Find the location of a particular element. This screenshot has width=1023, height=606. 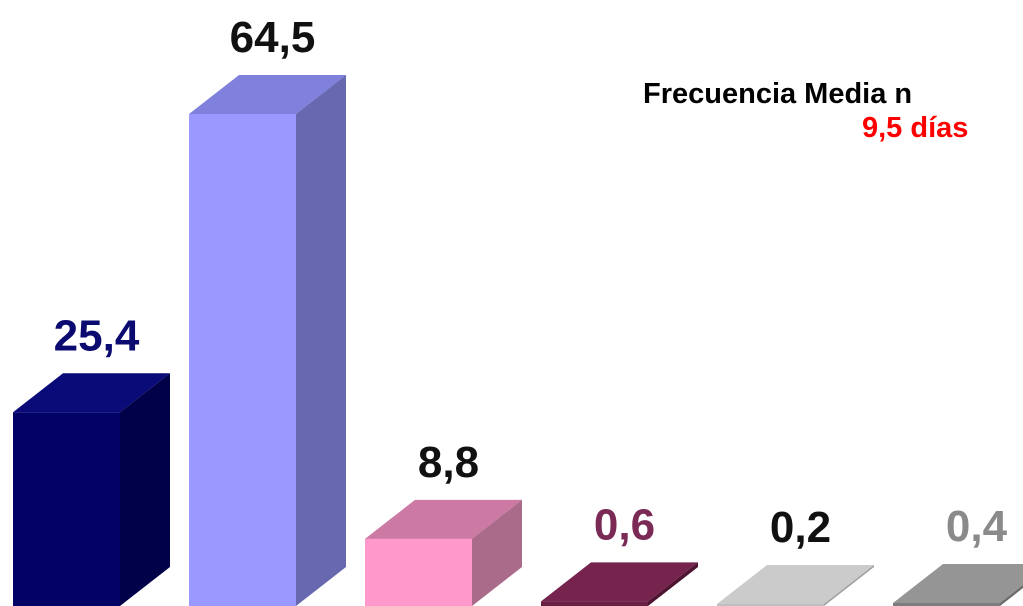

annotation-value: 9,5 días is located at coordinates (915, 128).